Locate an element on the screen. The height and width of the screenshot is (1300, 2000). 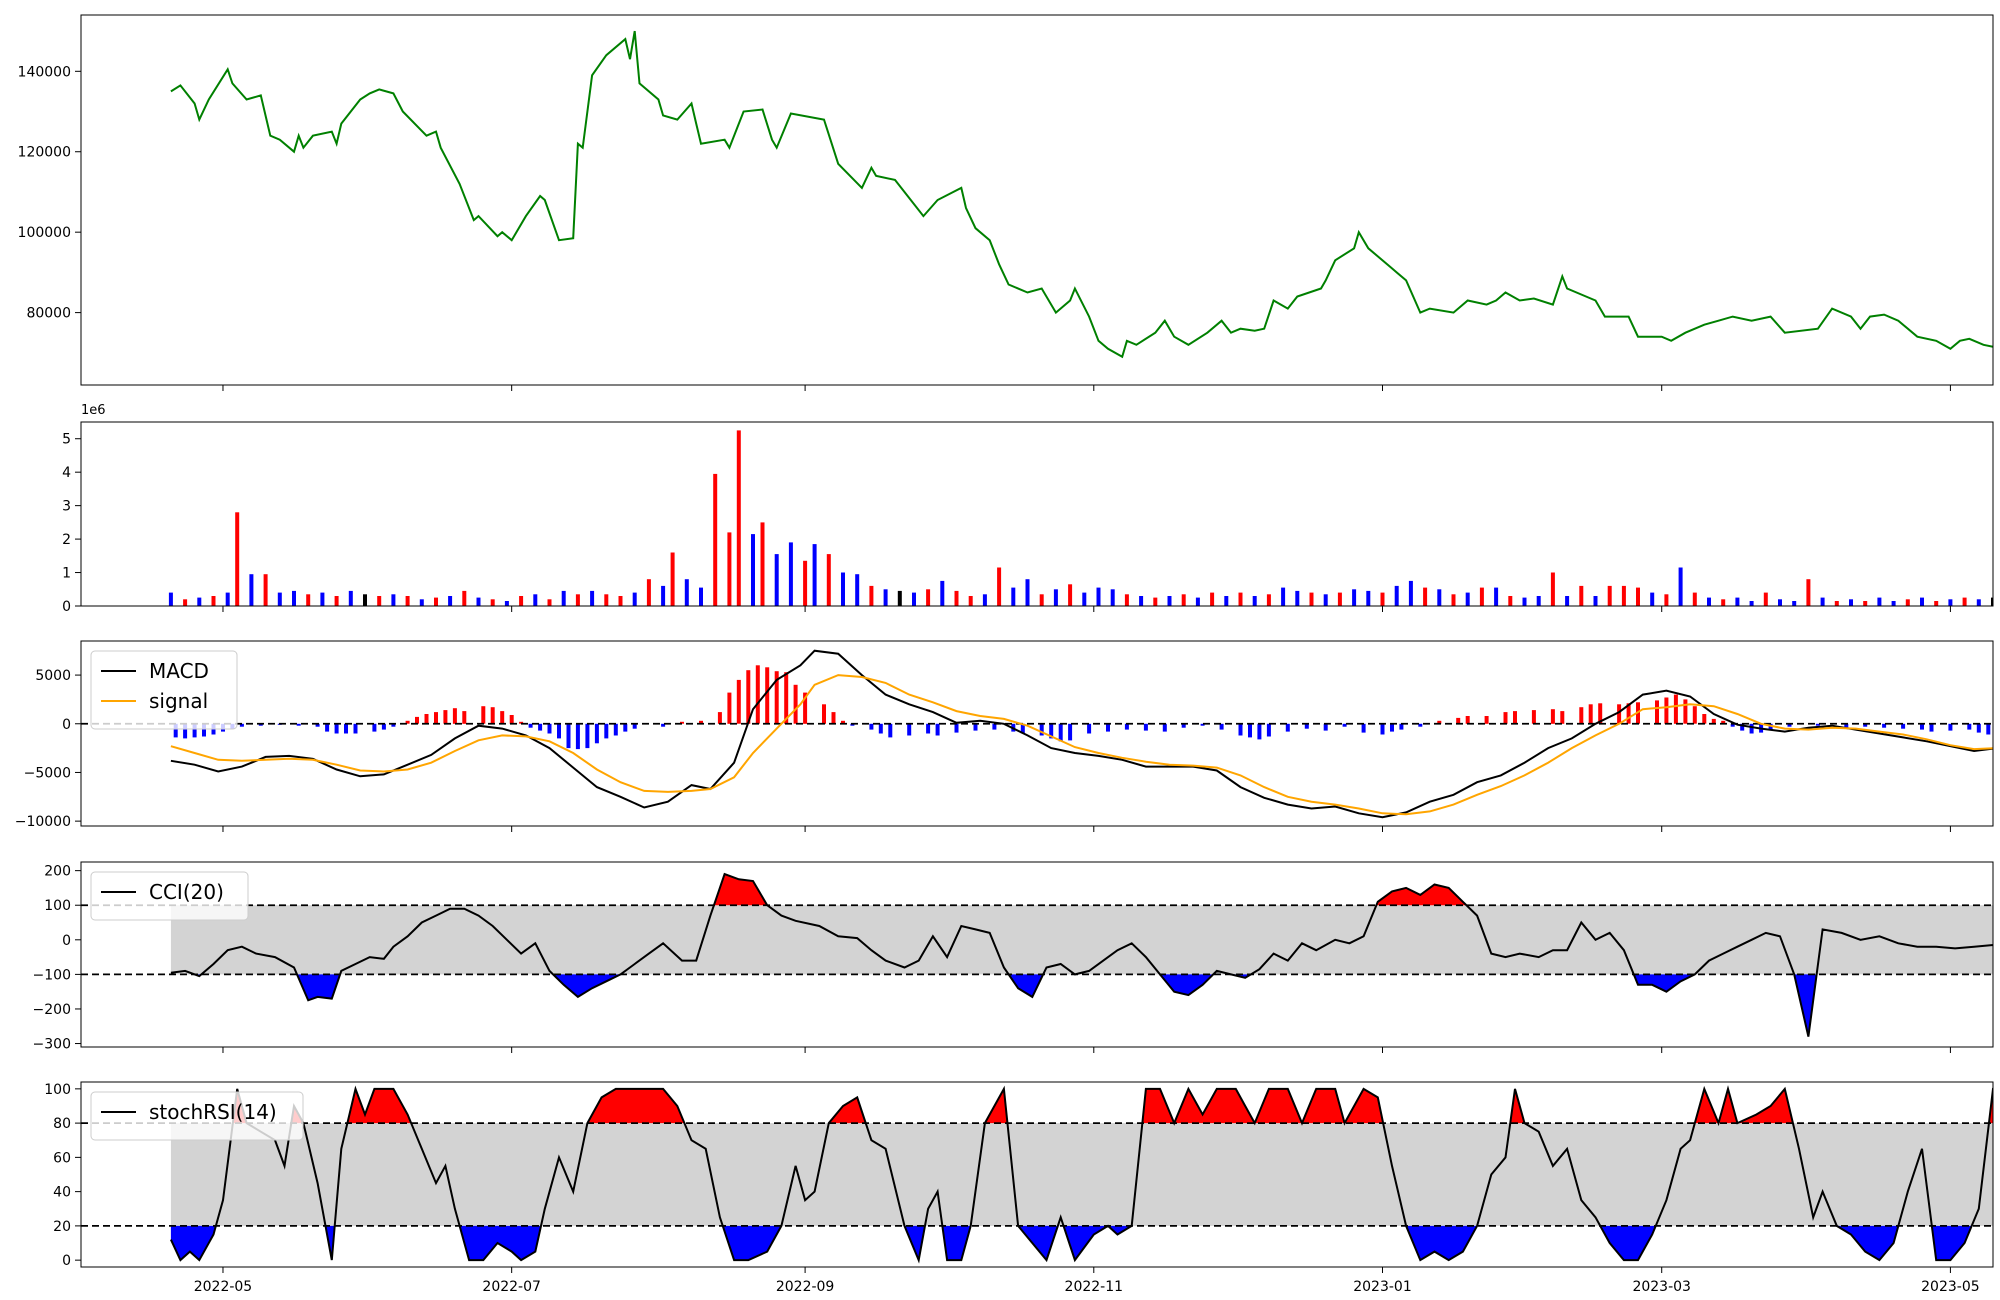
legend-box is located at coordinates (169, 896).